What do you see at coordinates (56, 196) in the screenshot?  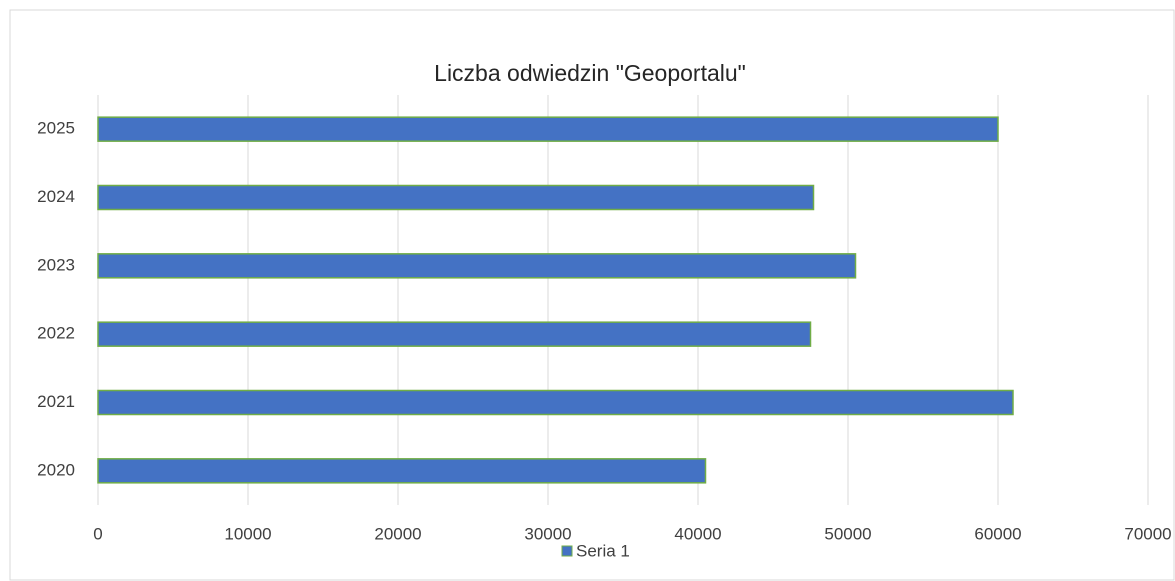 I see `y-tick-label: 2024` at bounding box center [56, 196].